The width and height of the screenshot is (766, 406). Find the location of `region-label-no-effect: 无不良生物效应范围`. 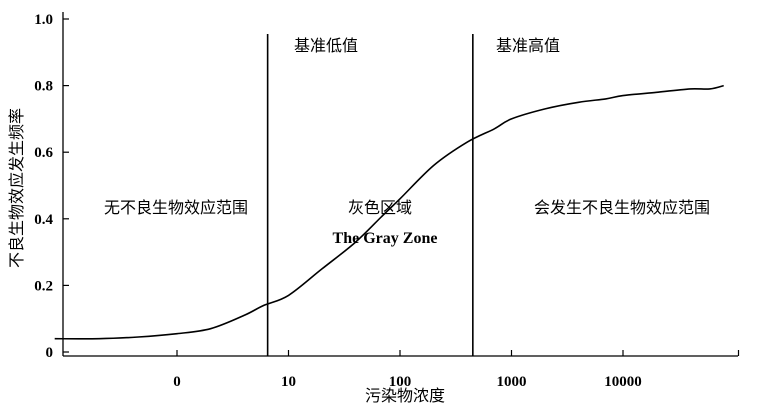

region-label-no-effect: 无不良生物效应范围 is located at coordinates (176, 207).